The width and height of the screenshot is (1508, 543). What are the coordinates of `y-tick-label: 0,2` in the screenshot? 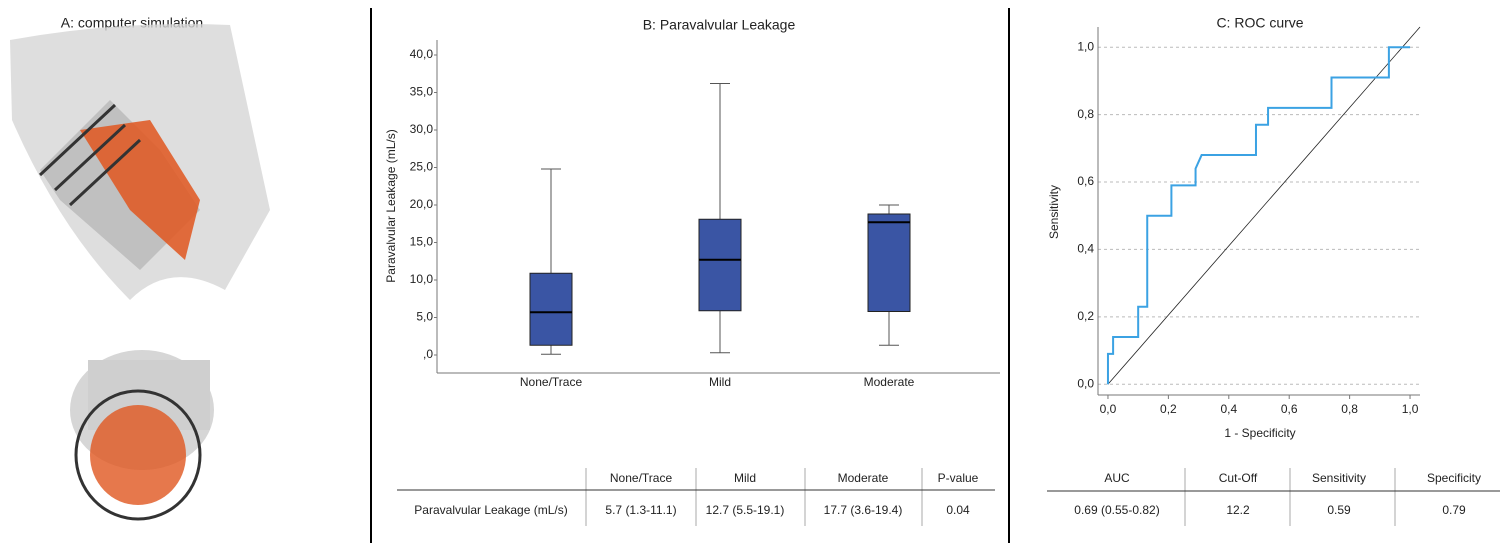 It's located at (1085, 316).